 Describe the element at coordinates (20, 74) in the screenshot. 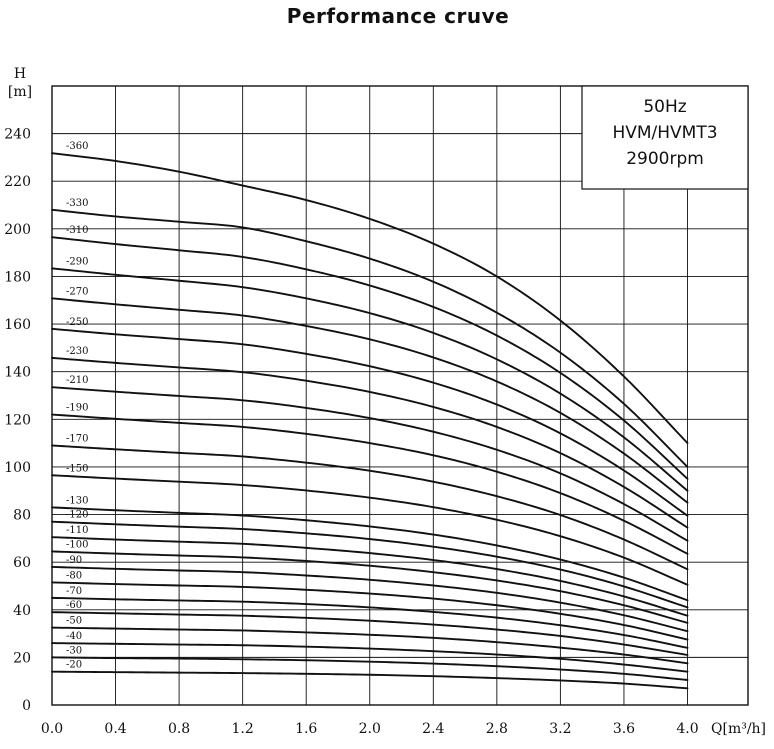

I see `y-axis-label: H` at that location.